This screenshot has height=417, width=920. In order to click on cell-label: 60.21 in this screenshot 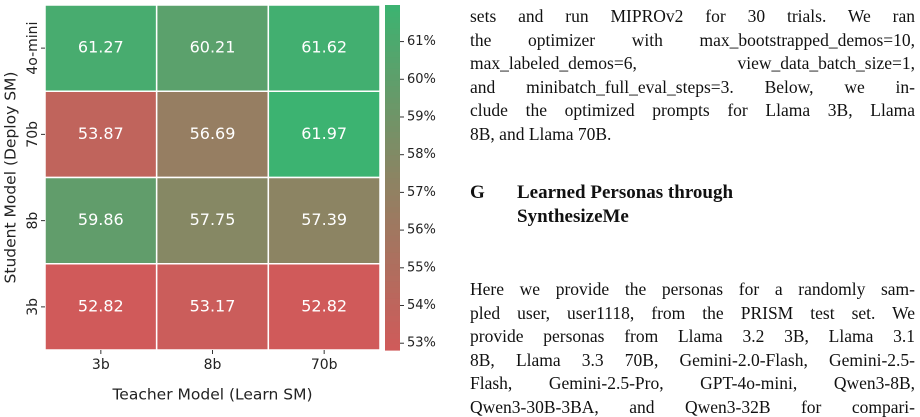, I will do `click(213, 47)`.